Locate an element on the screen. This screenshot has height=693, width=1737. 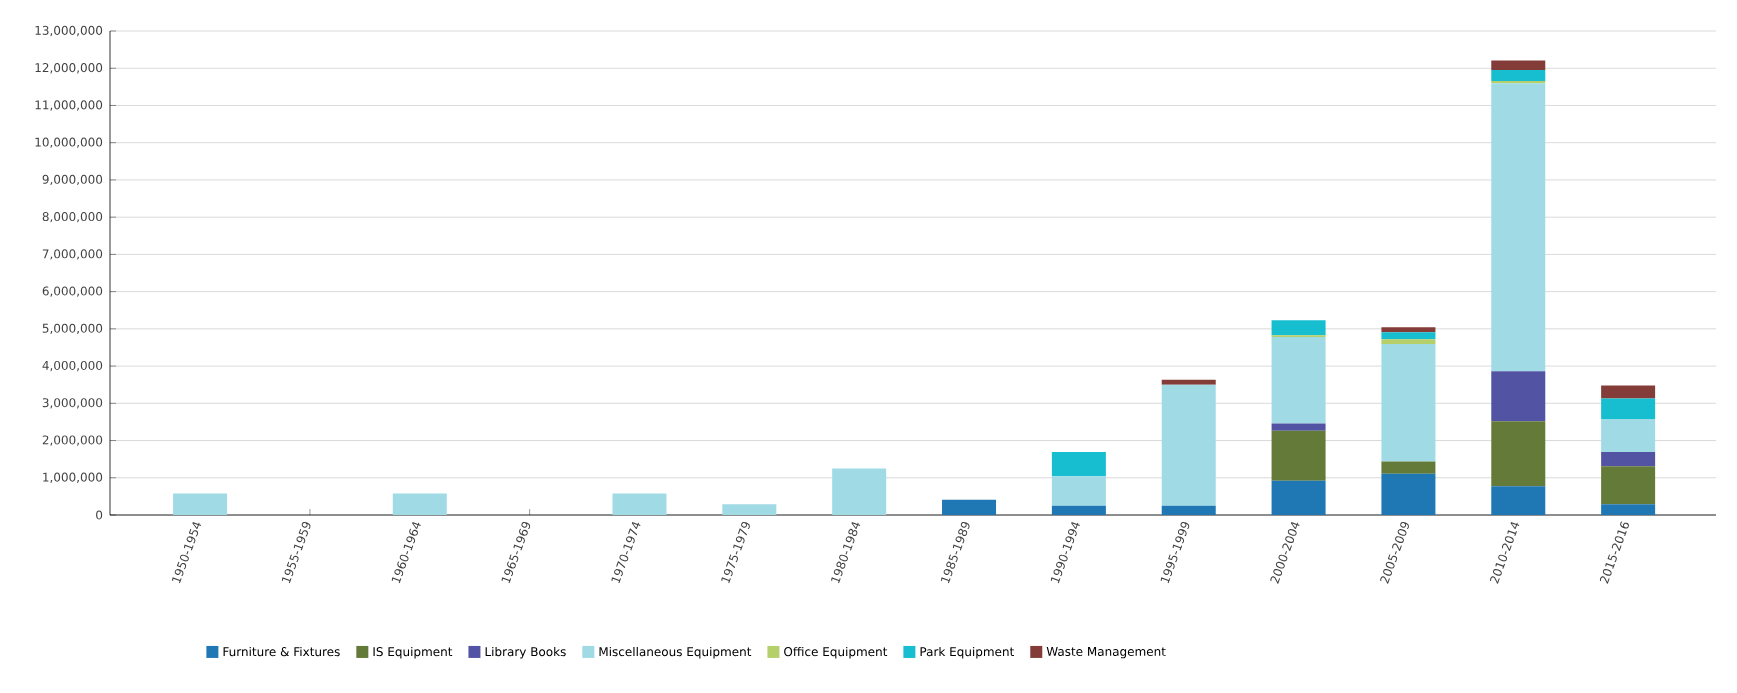
y-tick-label: 6,000,000 is located at coordinates (72, 291).